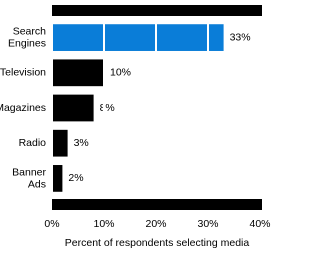  What do you see at coordinates (120, 73) in the screenshot?
I see `value-label: 10%` at bounding box center [120, 73].